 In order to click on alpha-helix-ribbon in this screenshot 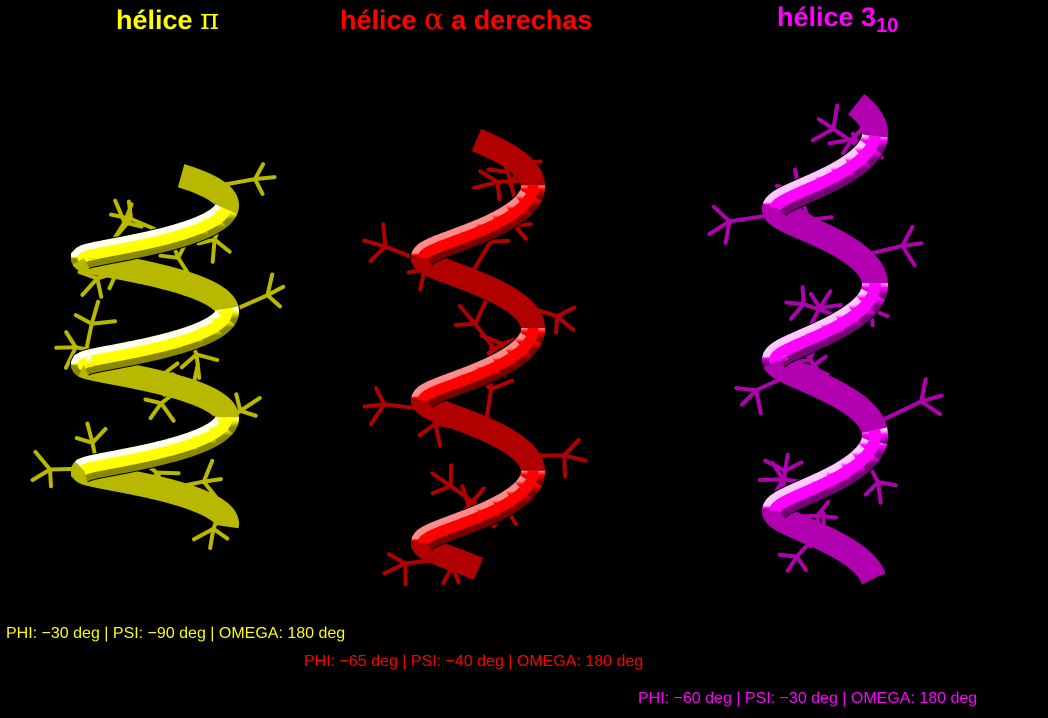, I will do `click(478, 354)`.